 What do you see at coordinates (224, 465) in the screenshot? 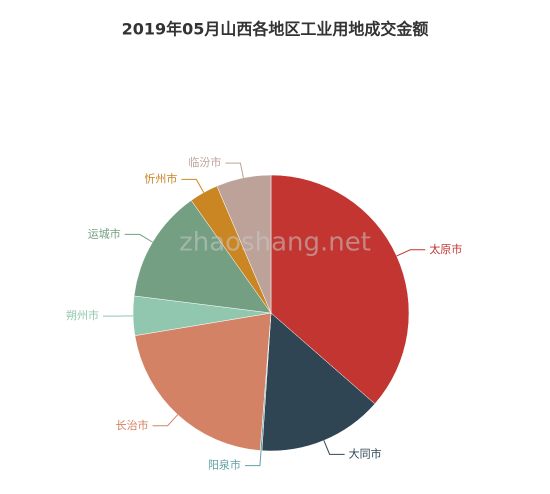
I see `slice-label: 阳泉市` at bounding box center [224, 465].